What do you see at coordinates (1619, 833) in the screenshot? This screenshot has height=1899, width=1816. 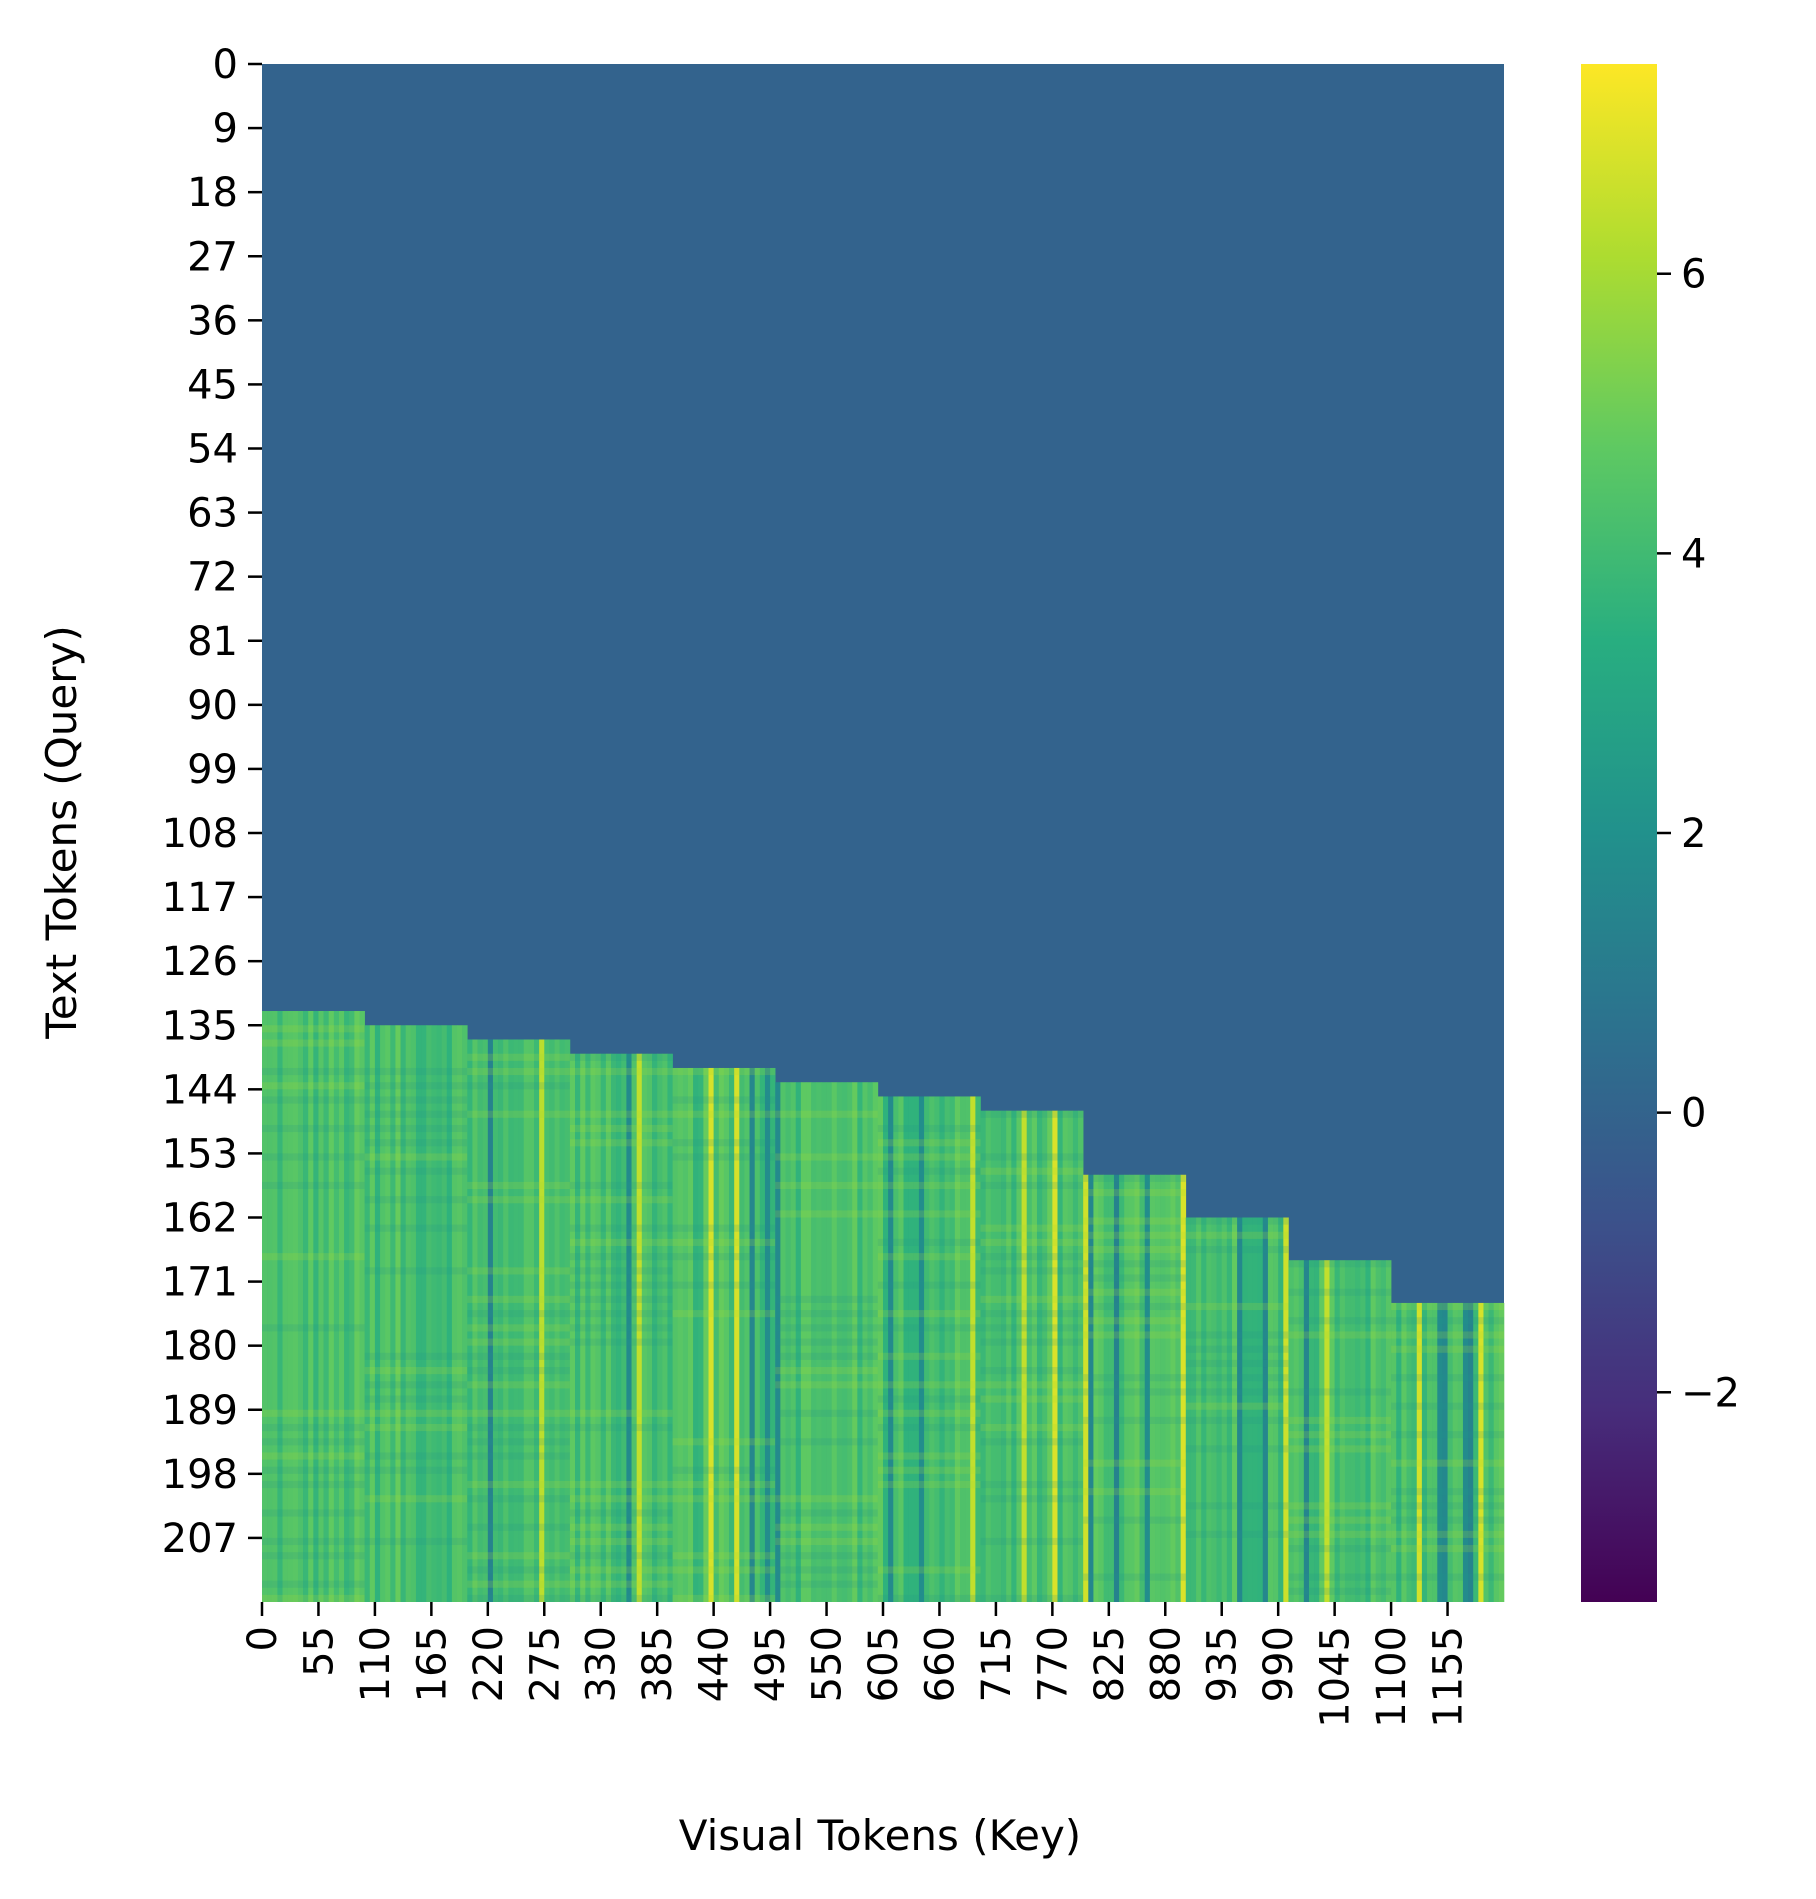 I see `colorbar-gradient` at bounding box center [1619, 833].